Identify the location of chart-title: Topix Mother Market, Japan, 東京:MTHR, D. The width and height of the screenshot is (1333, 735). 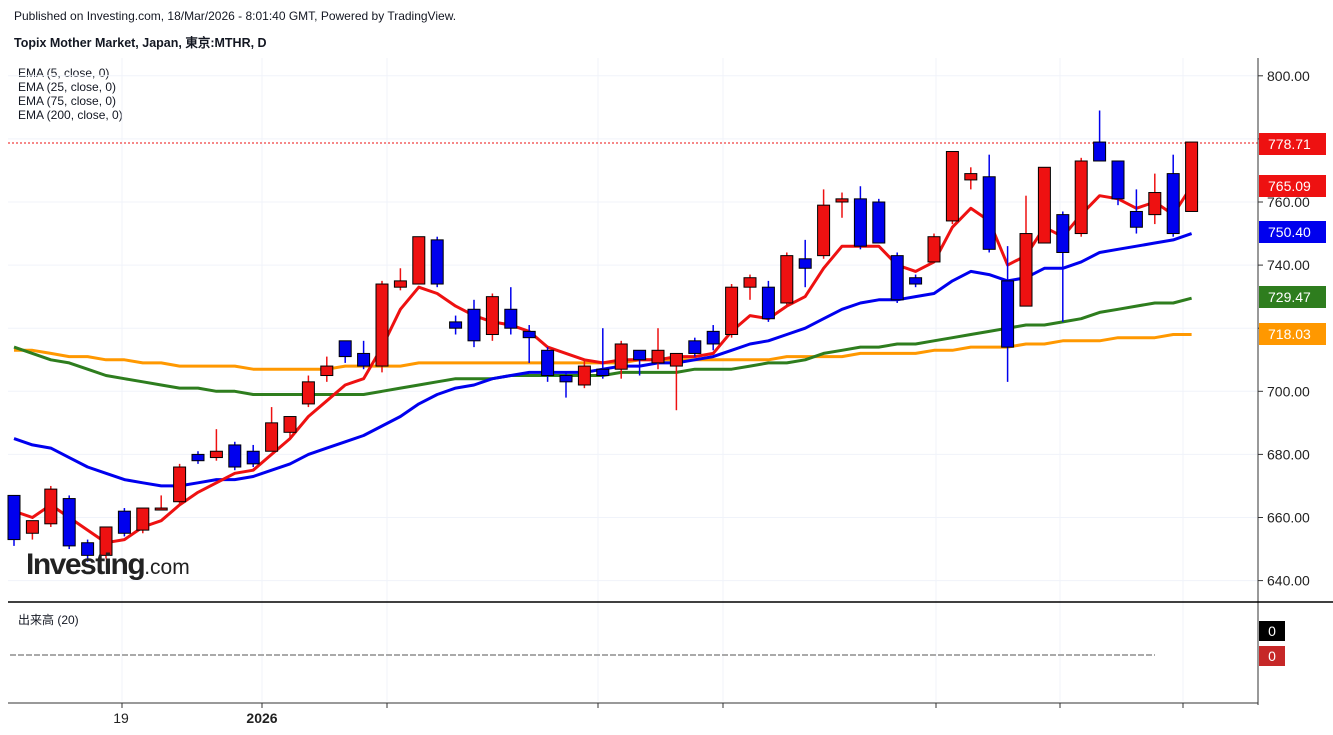
(140, 43).